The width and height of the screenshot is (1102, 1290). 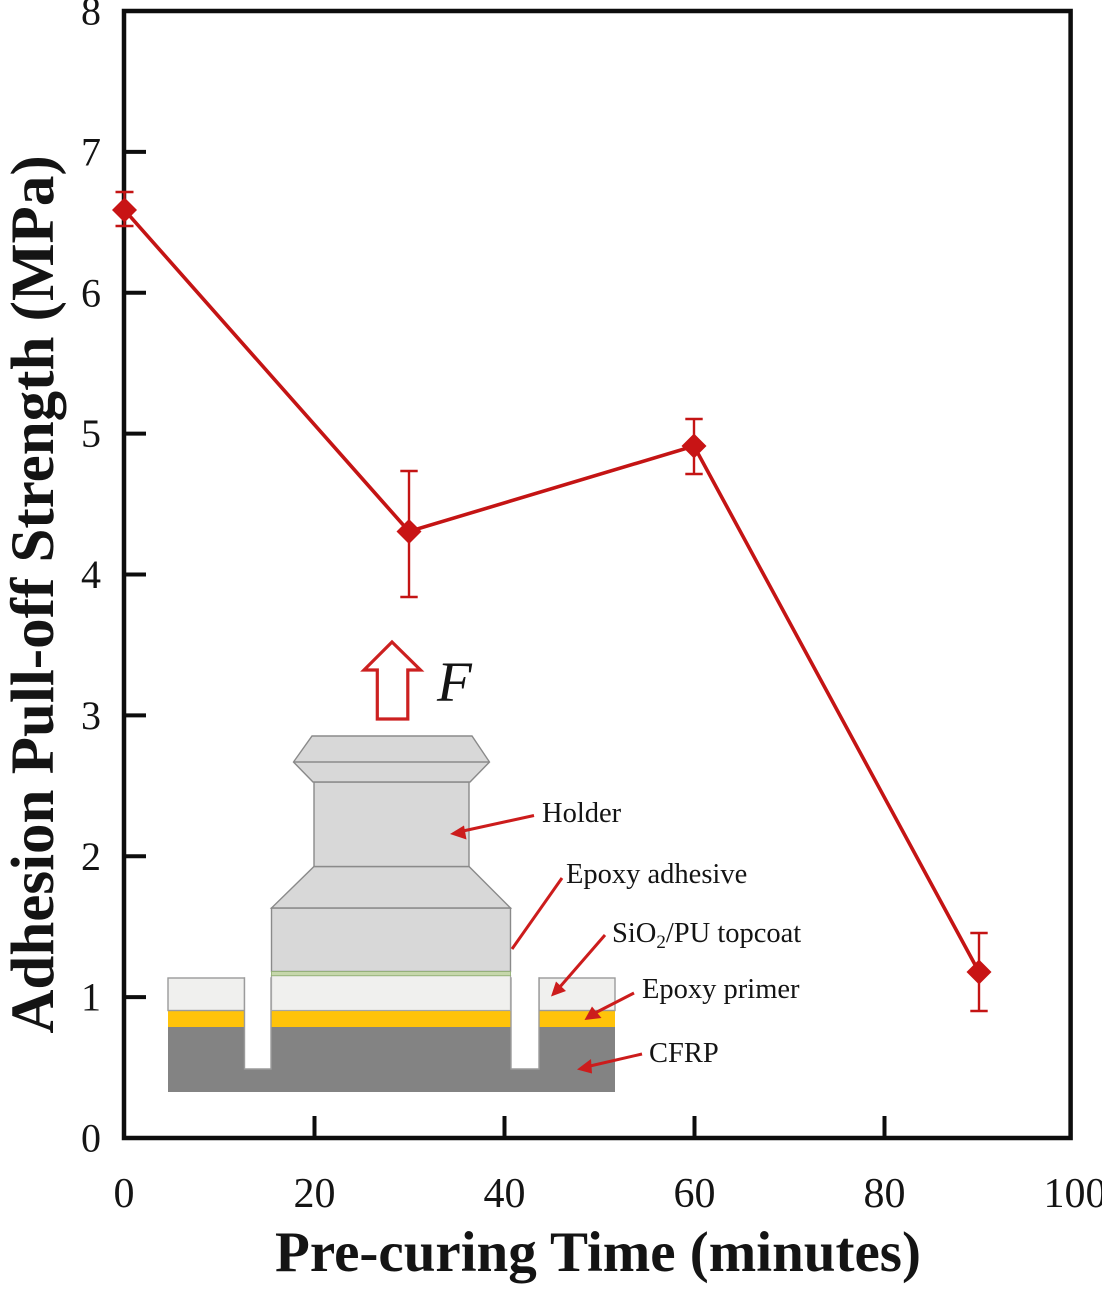 What do you see at coordinates (1073, 1194) in the screenshot?
I see `svg-text: 100` at bounding box center [1073, 1194].